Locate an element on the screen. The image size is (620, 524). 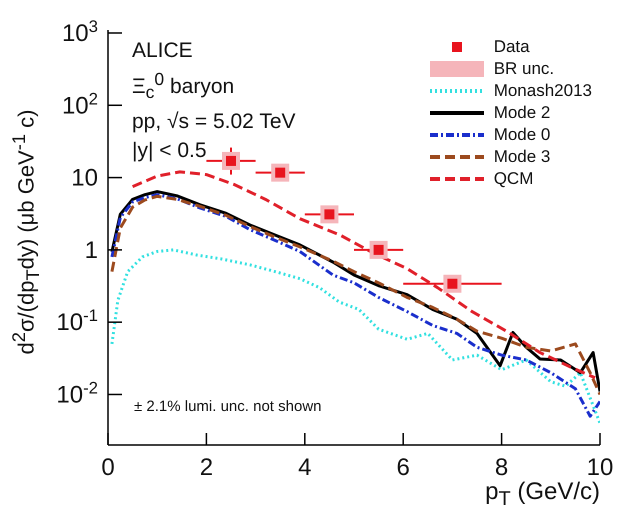
annotation: ± 2.1% lumi. unc. not shown is located at coordinates (228, 406).